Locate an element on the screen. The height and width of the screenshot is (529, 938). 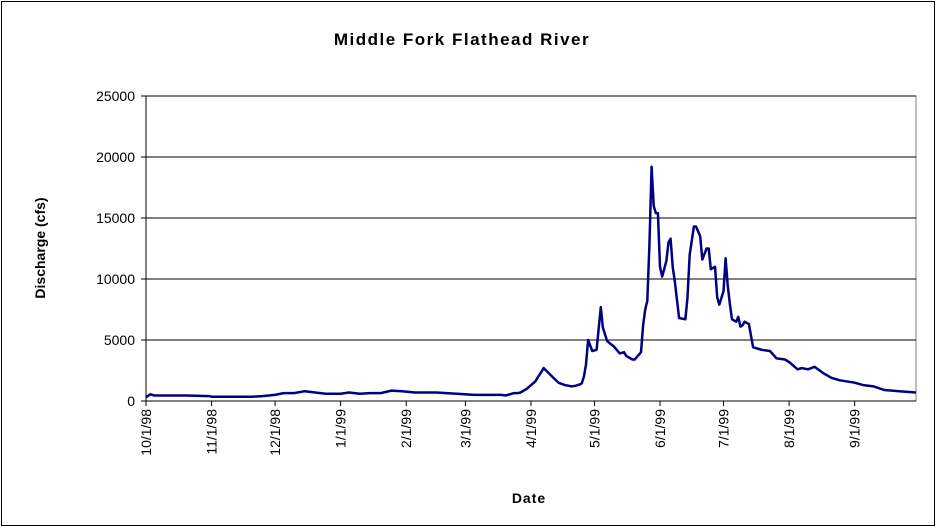
chart-title: Middle Fork Flathead River is located at coordinates (462, 39).